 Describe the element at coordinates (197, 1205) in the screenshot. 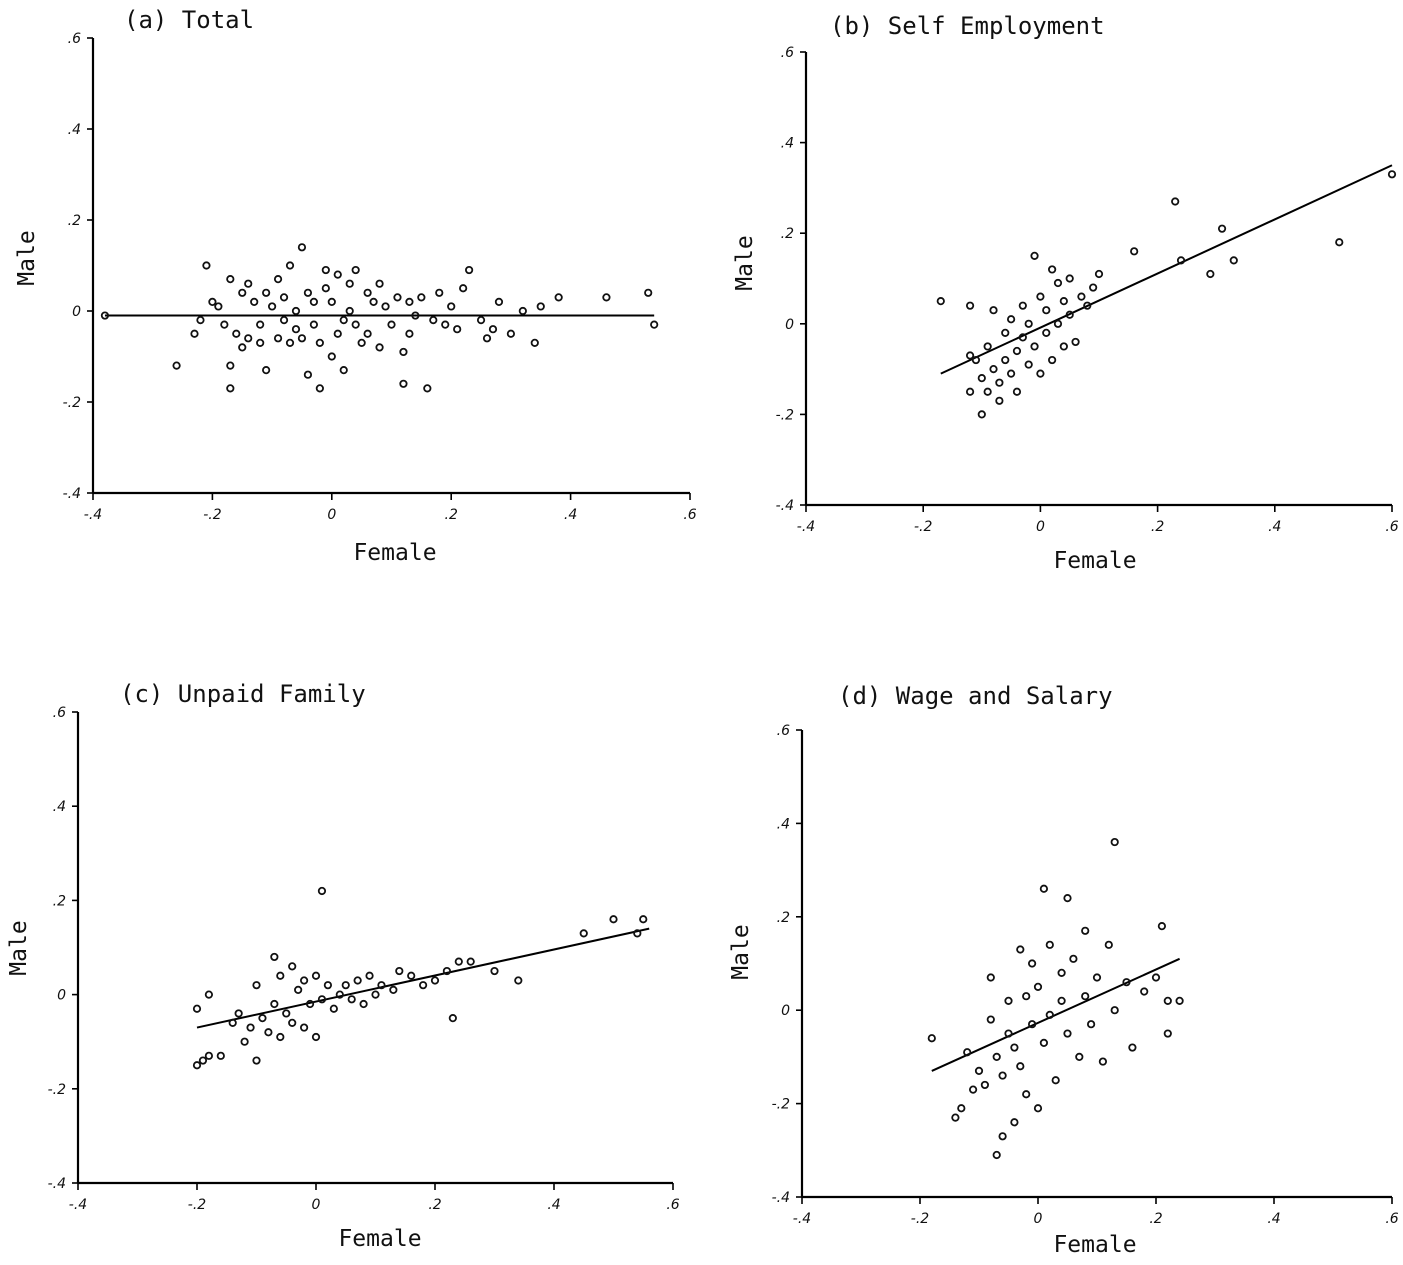

I see `x-tick-label: -.2` at that location.